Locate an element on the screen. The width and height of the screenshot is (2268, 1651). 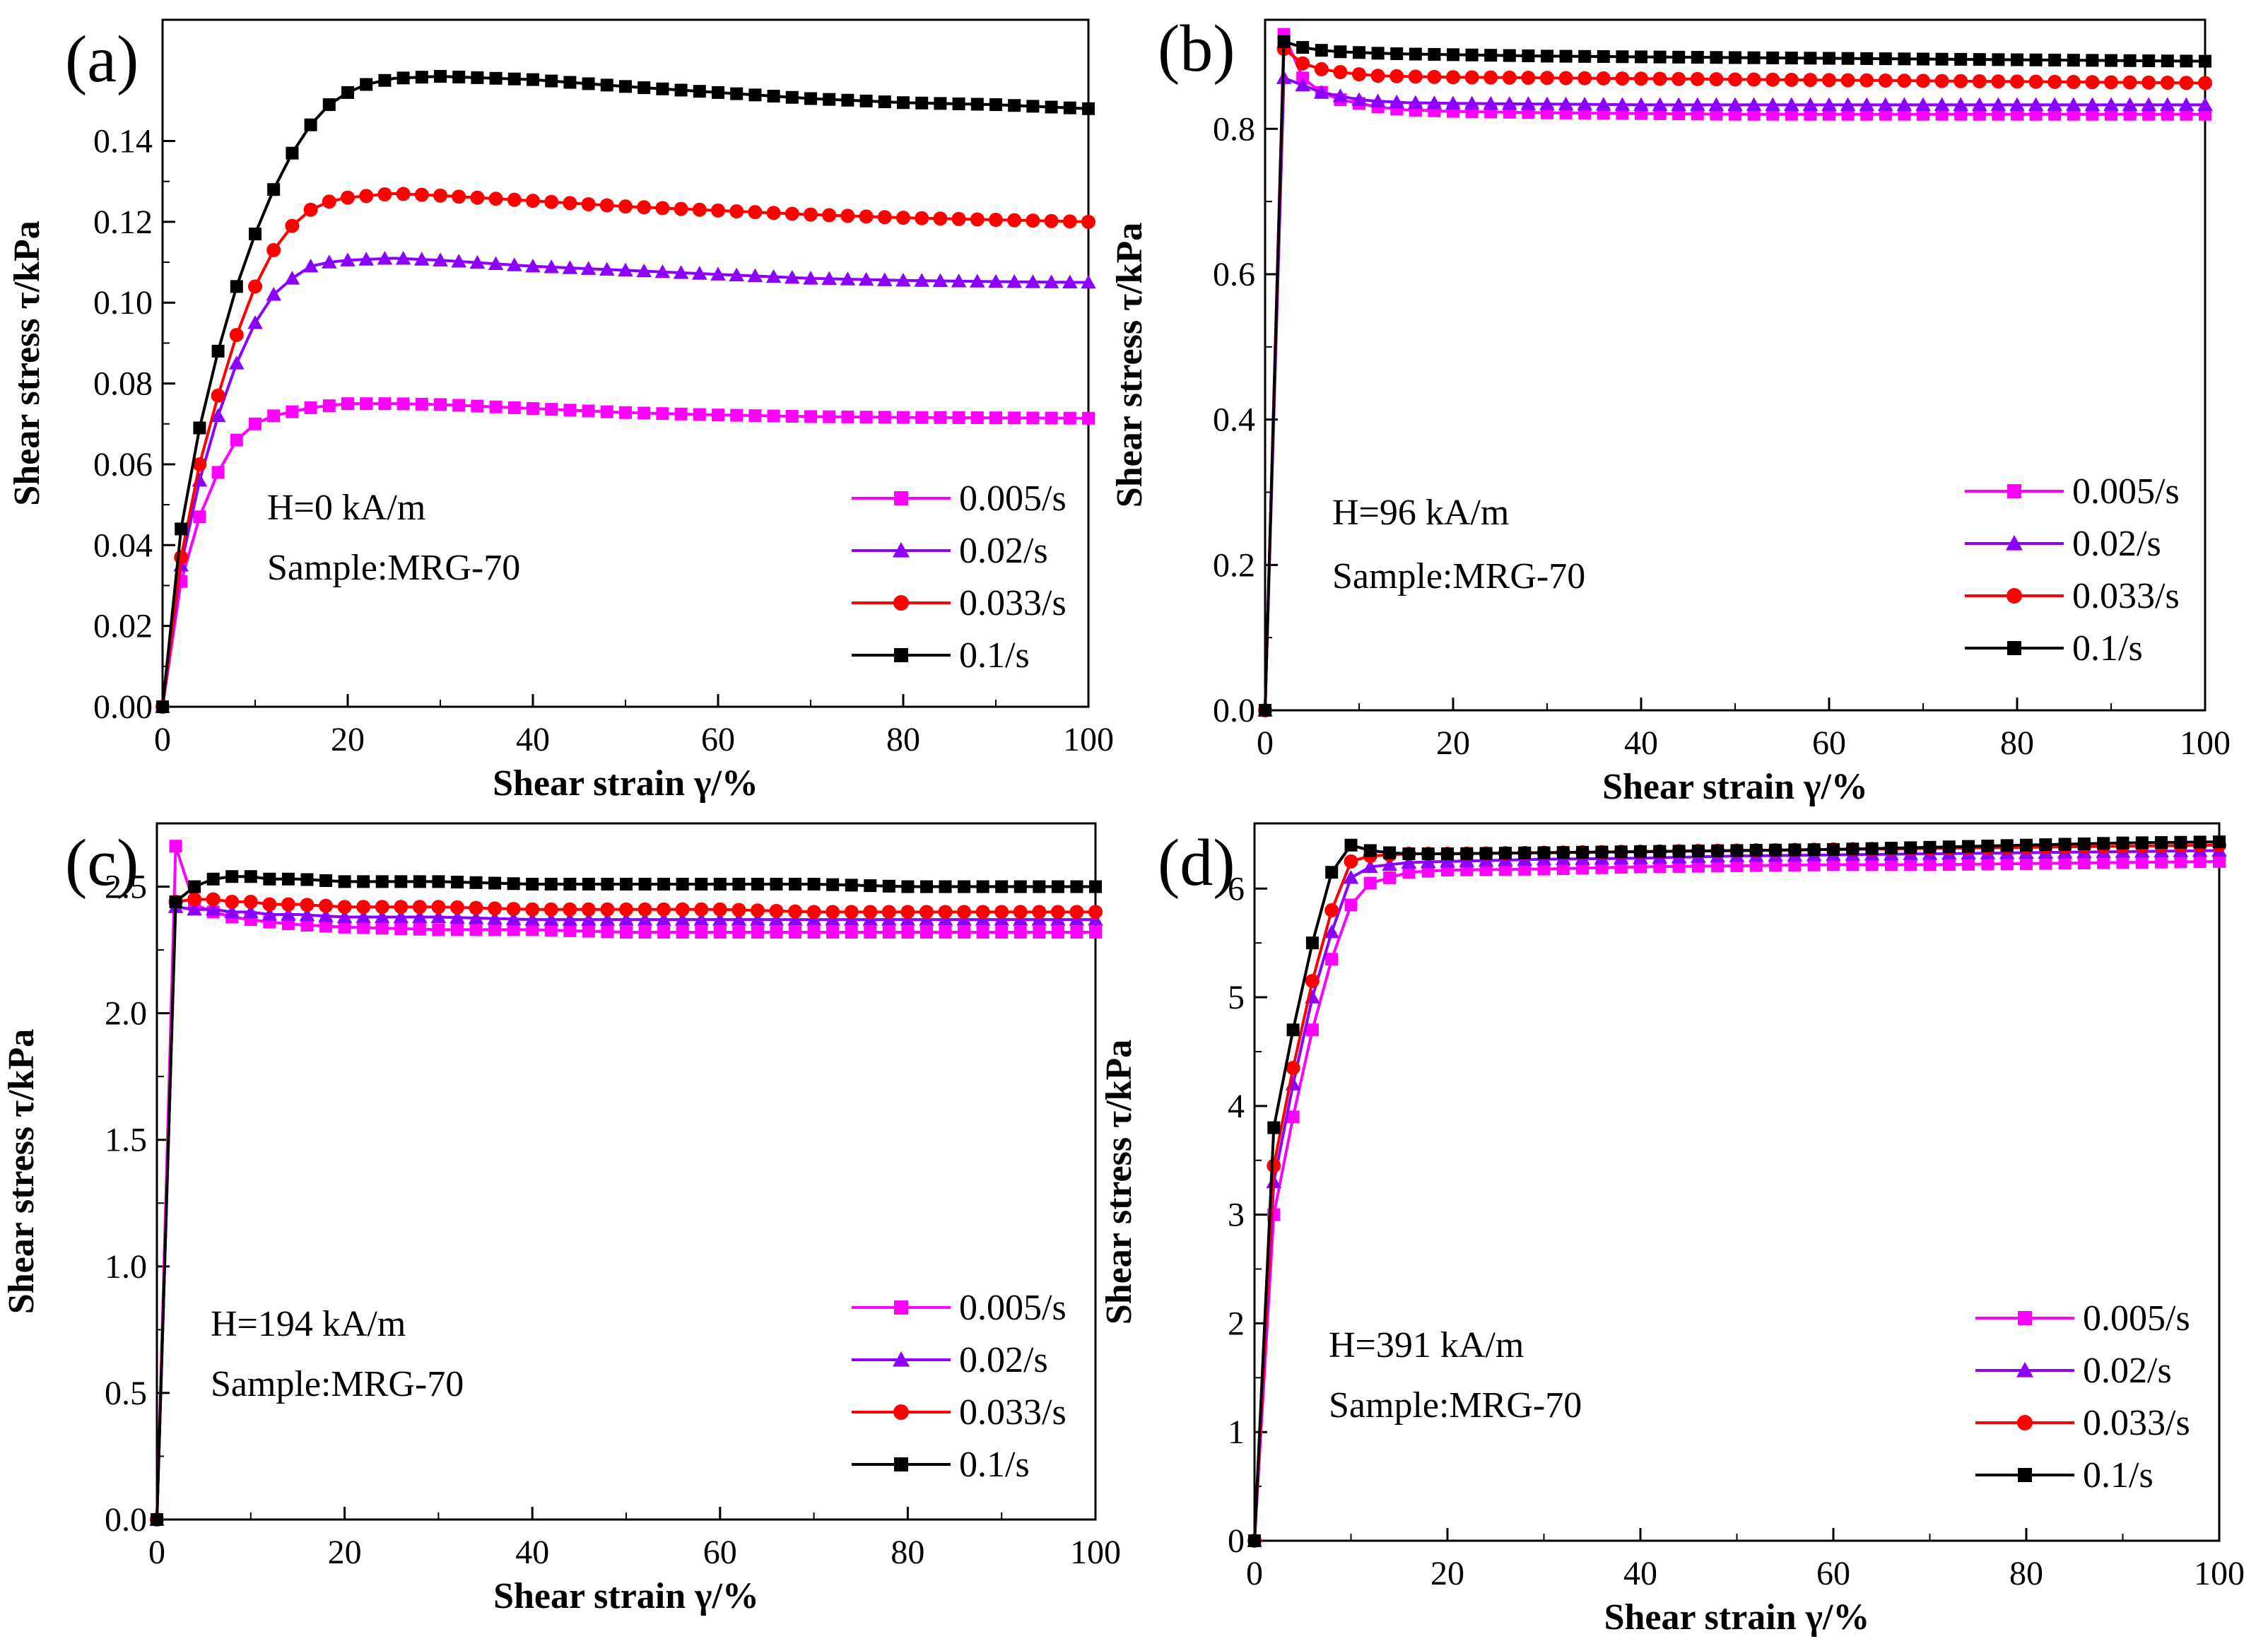
y-tick-label: 0.06 is located at coordinates (123, 464).